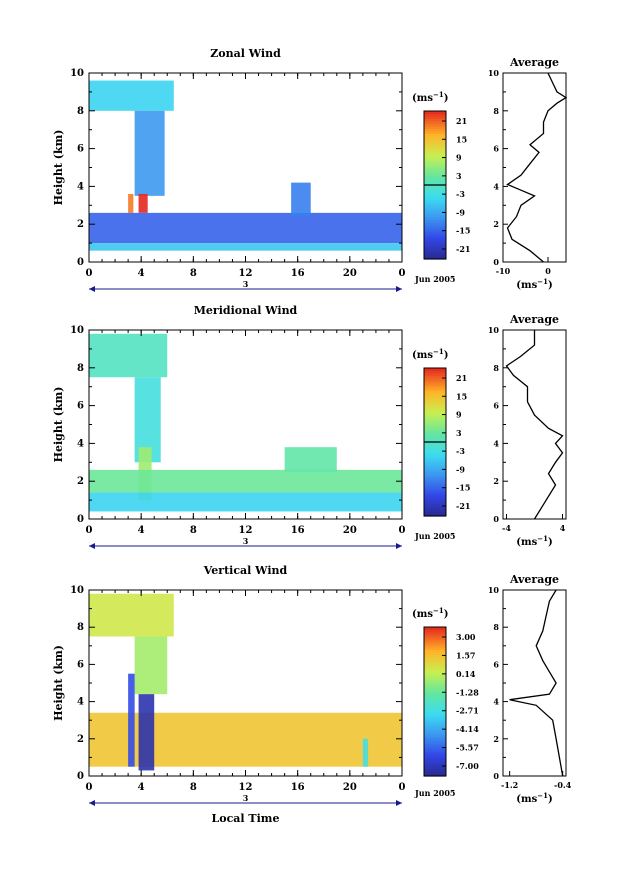 The height and width of the screenshot is (873, 618). What do you see at coordinates (467, 729) in the screenshot?
I see `colorbar-tick-label: -4.14` at bounding box center [467, 729].